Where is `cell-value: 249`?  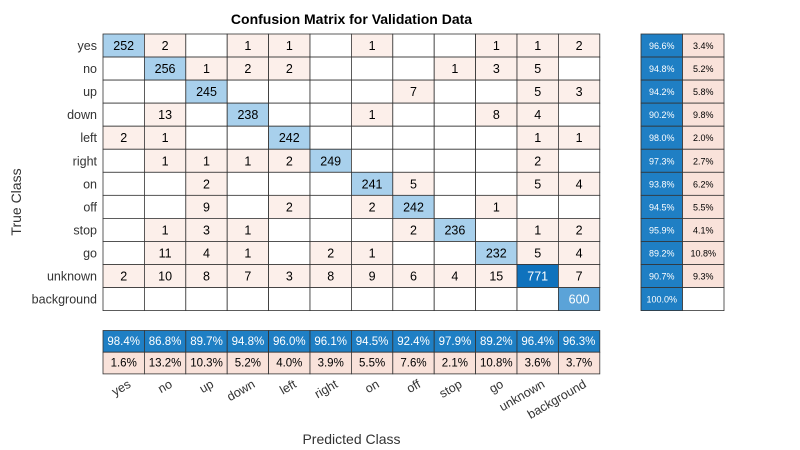 cell-value: 249 is located at coordinates (330, 161).